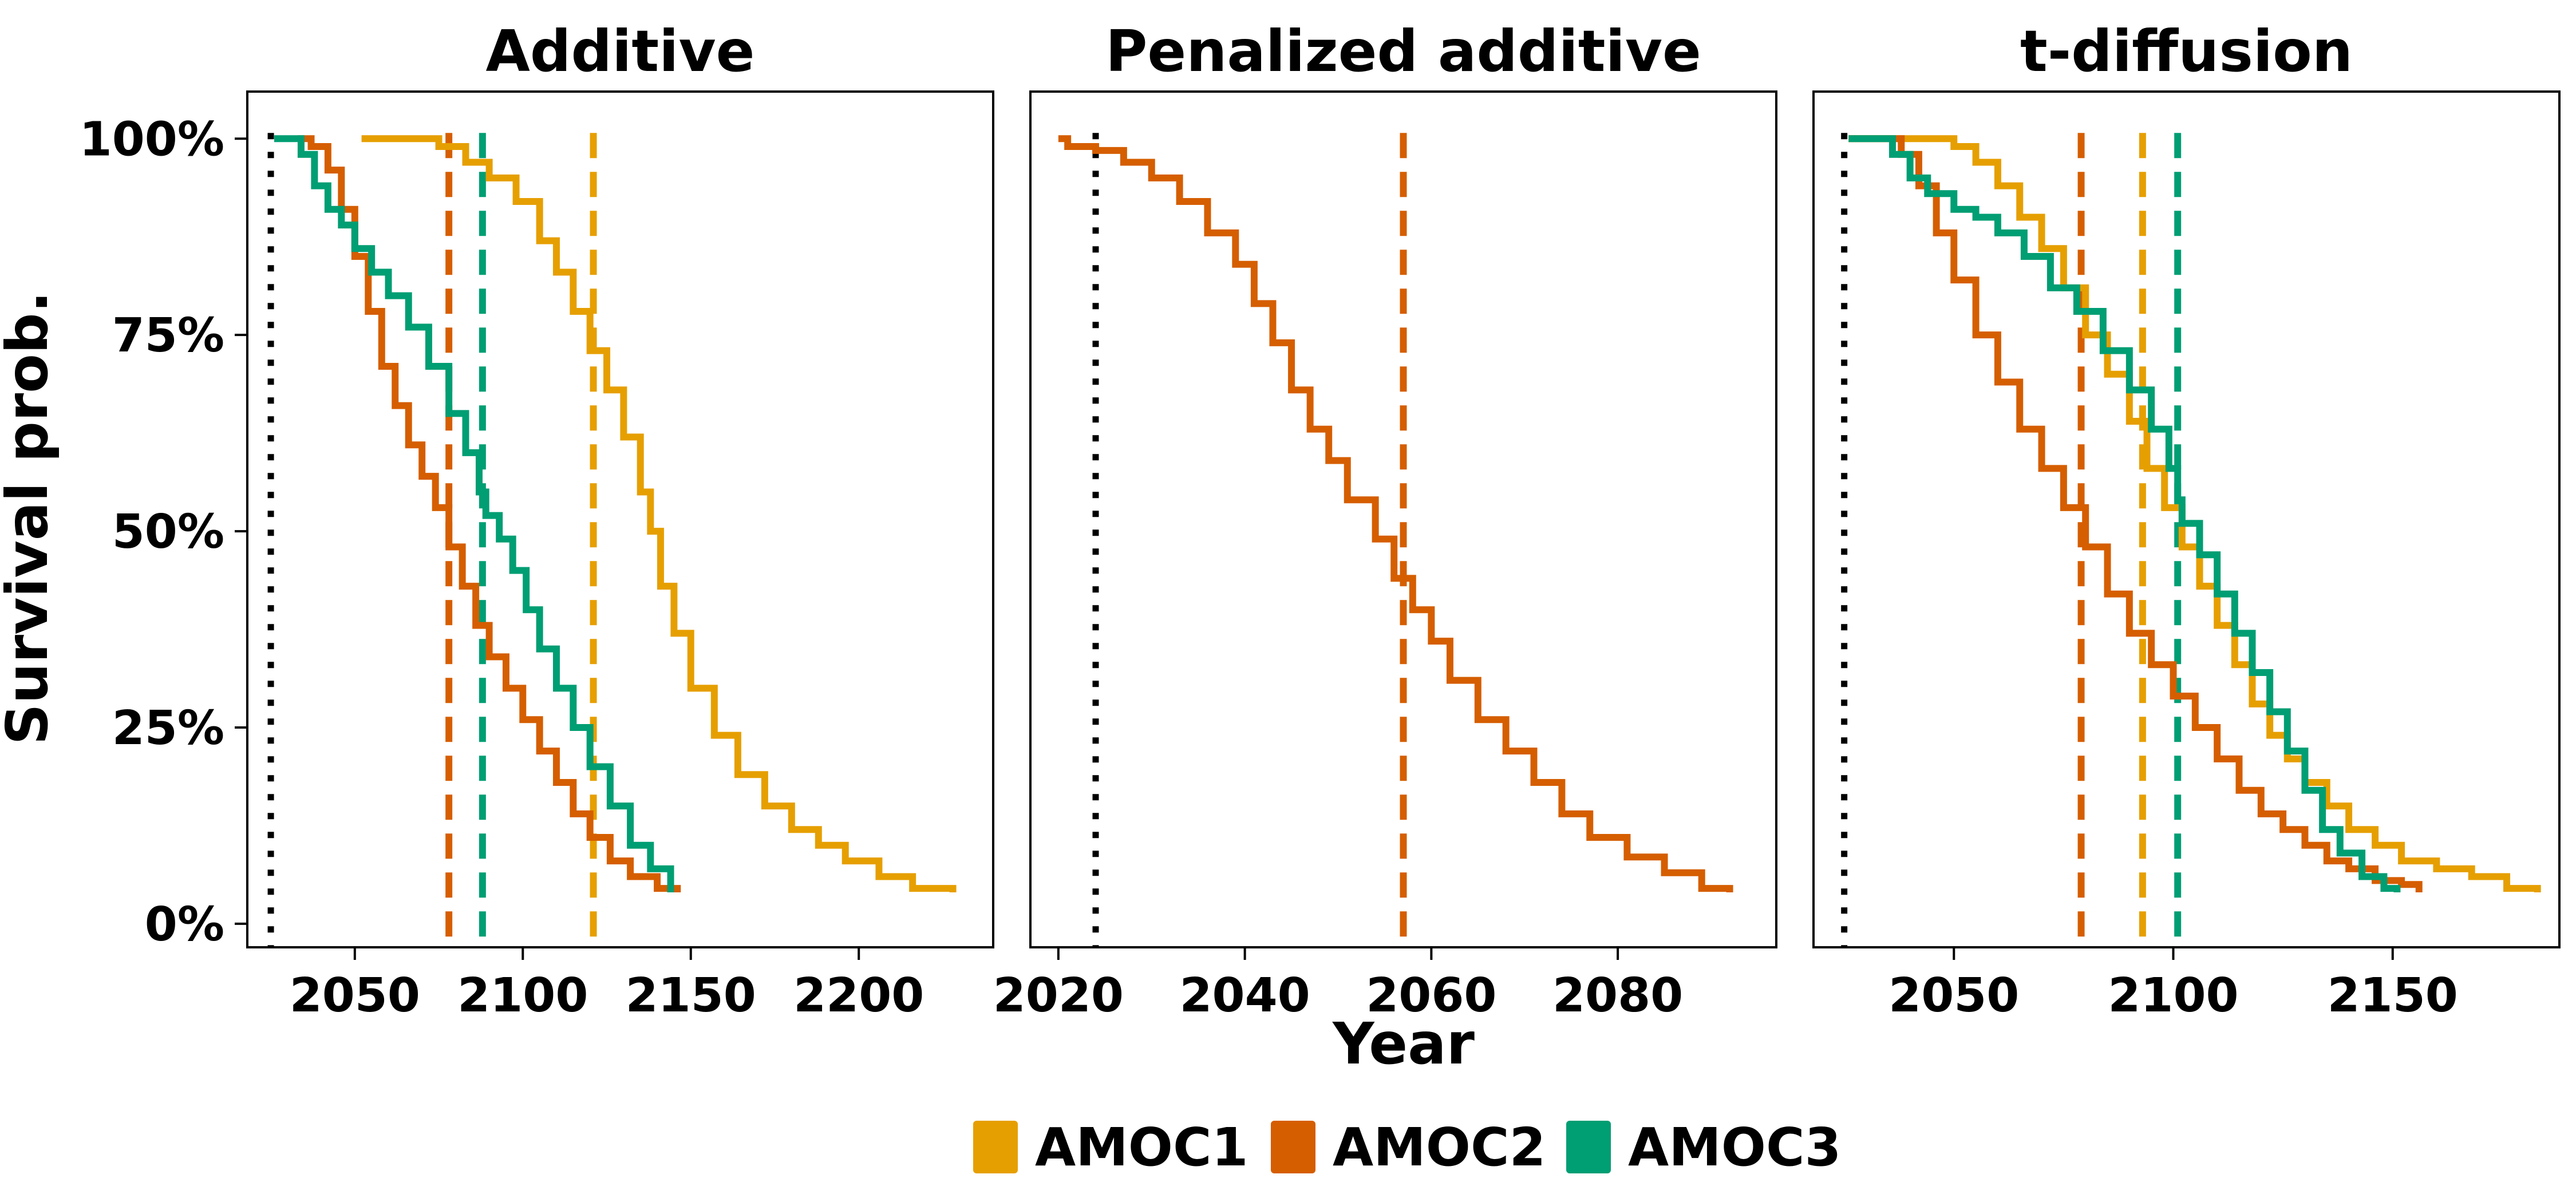 Image resolution: width=2576 pixels, height=1202 pixels. What do you see at coordinates (1244, 996) in the screenshot?
I see `x-tick-label: 2040` at bounding box center [1244, 996].